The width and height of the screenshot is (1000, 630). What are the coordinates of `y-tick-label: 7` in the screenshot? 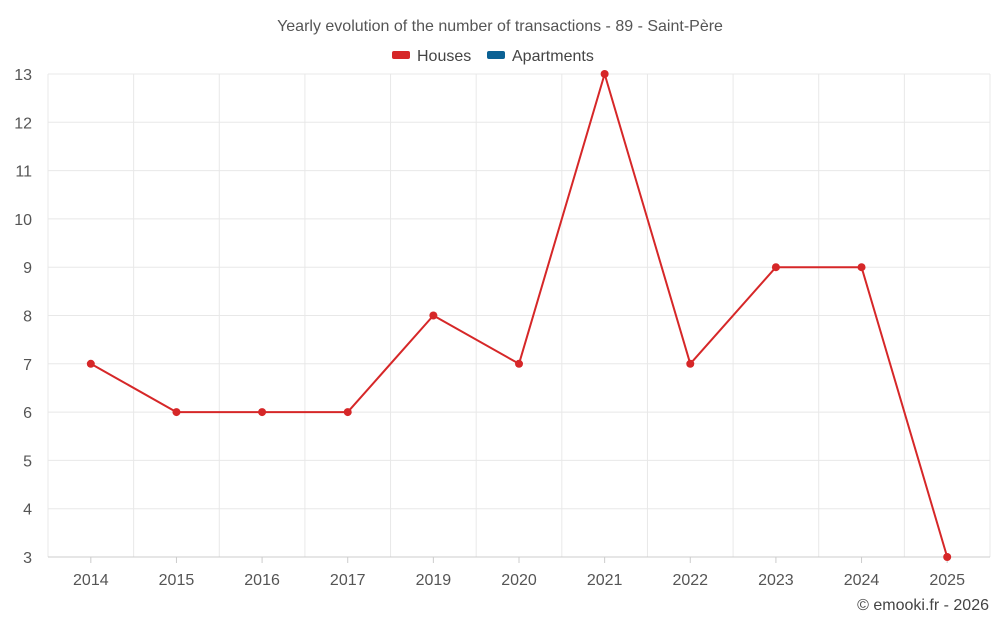 It's located at (27, 365).